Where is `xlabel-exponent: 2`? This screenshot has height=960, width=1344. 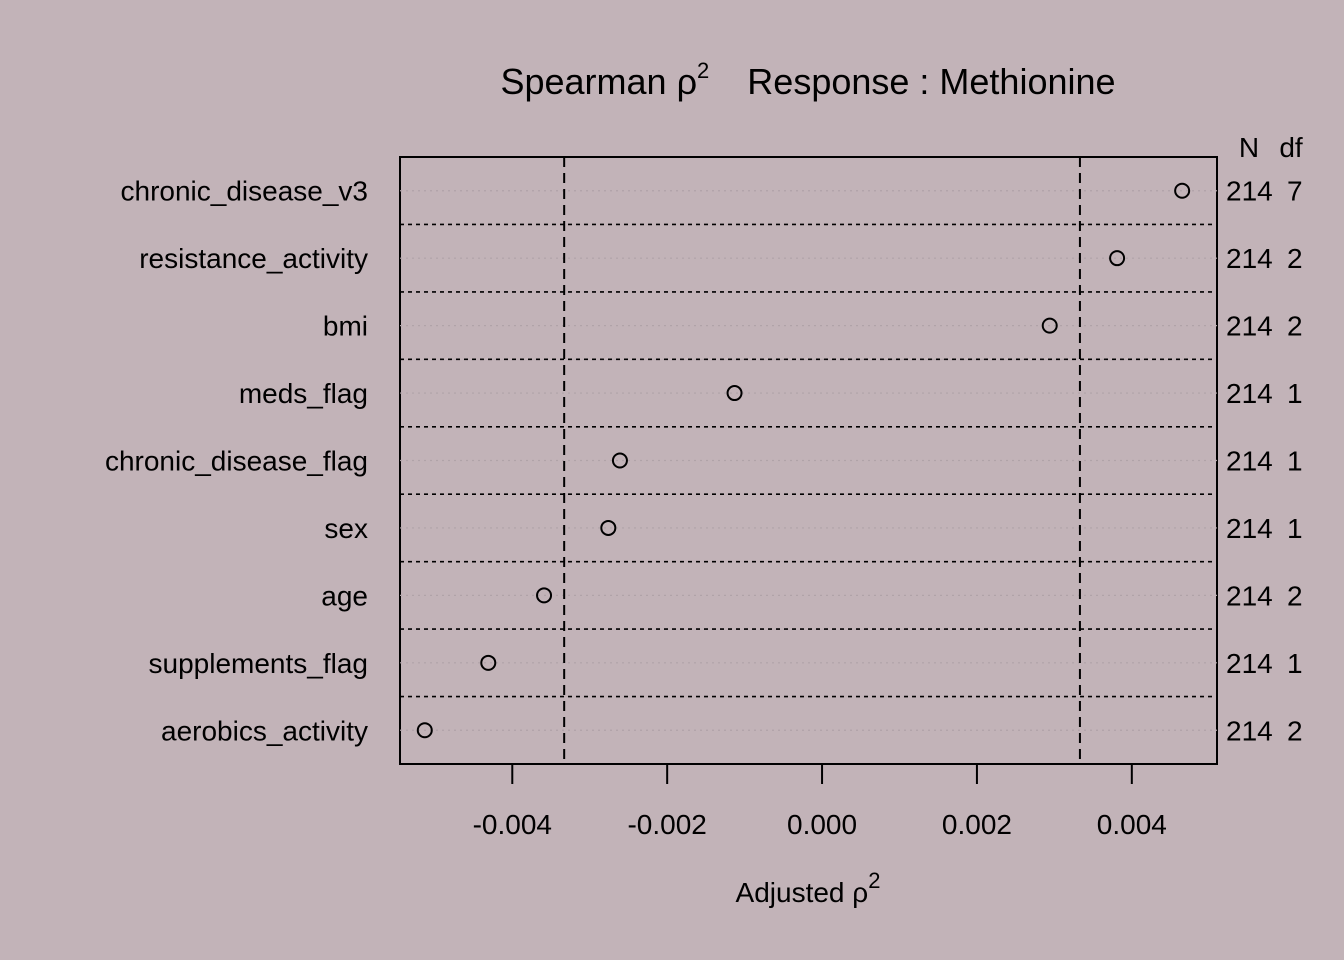 xlabel-exponent: 2 is located at coordinates (874, 880).